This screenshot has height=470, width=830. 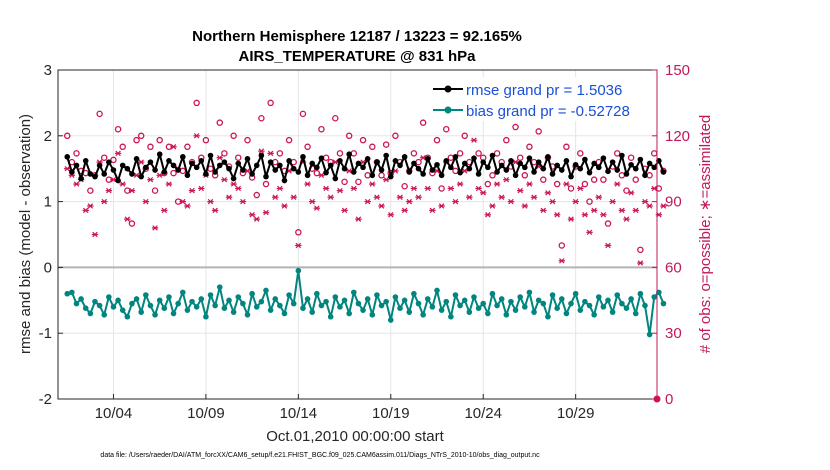 I want to click on right-axis-zero-marker, so click(x=657, y=399).